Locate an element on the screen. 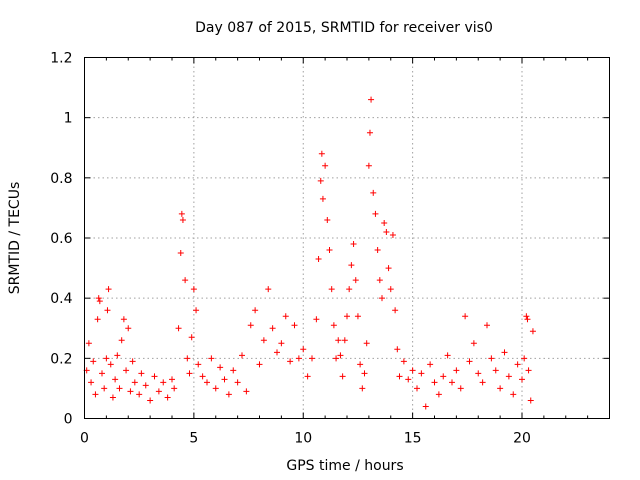  y-tick-label: 0.8 is located at coordinates (61, 179).